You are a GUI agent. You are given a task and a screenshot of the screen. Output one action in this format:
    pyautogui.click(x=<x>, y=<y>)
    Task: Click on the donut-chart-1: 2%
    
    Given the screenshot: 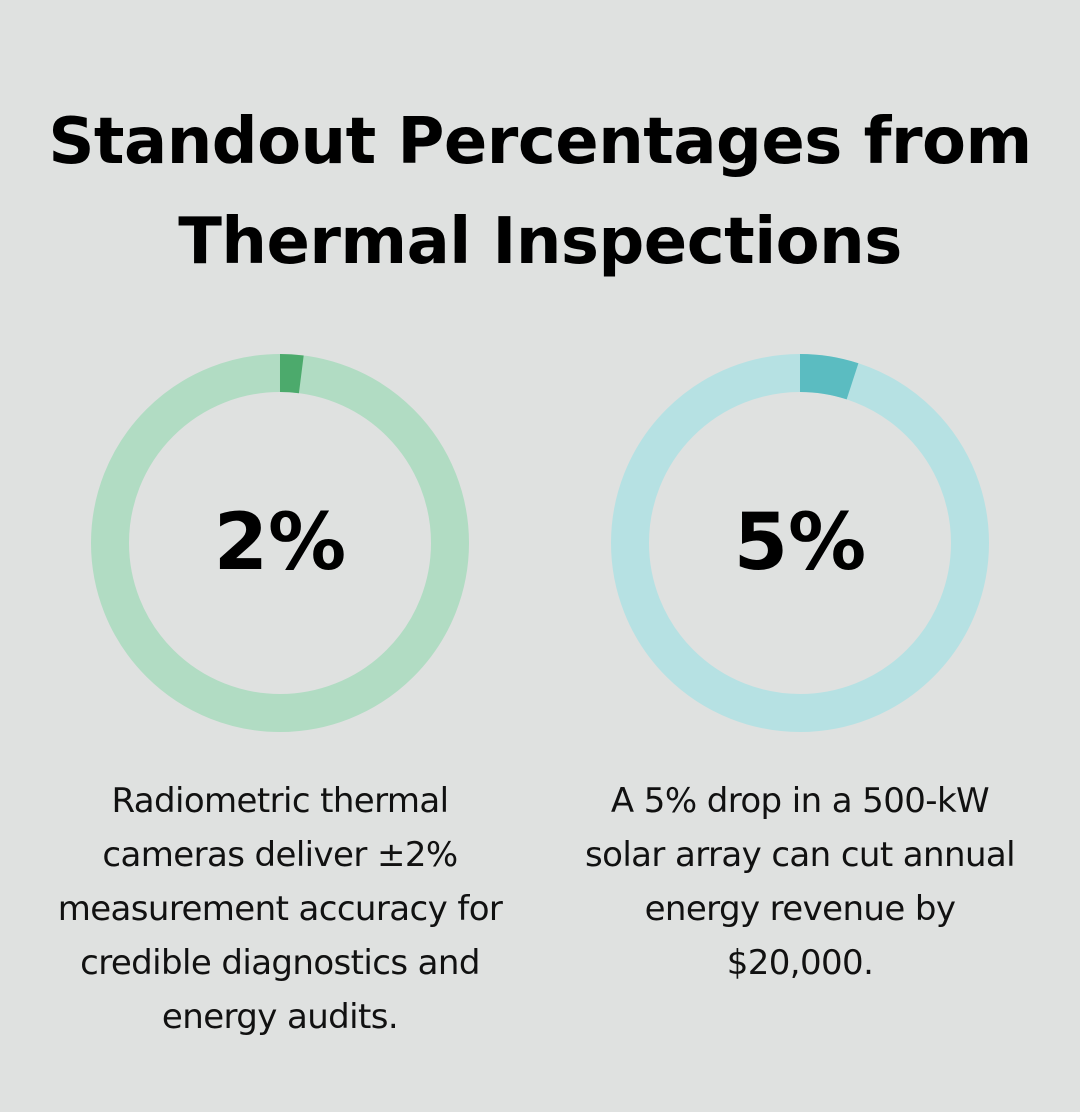 What is the action you would take?
    pyautogui.click(x=280, y=543)
    